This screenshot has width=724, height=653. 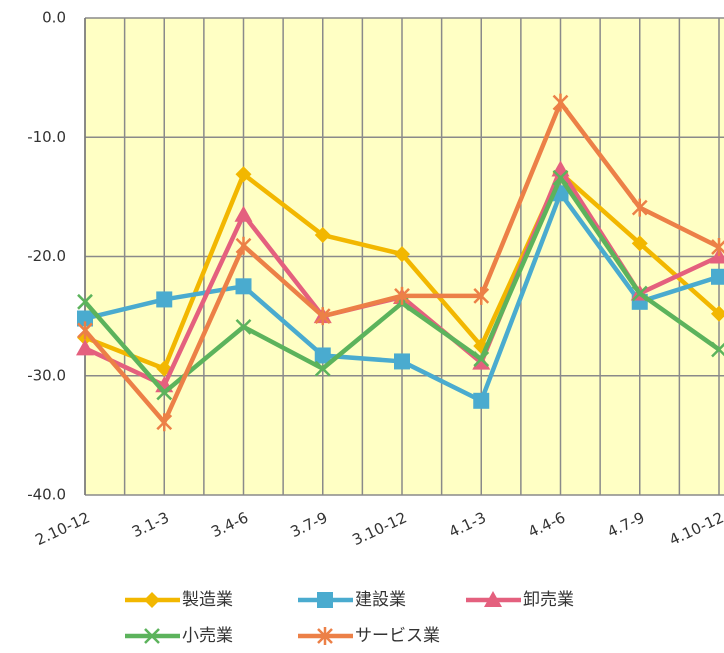 I want to click on x-tick-label: 3.10-12, so click(x=380, y=528).